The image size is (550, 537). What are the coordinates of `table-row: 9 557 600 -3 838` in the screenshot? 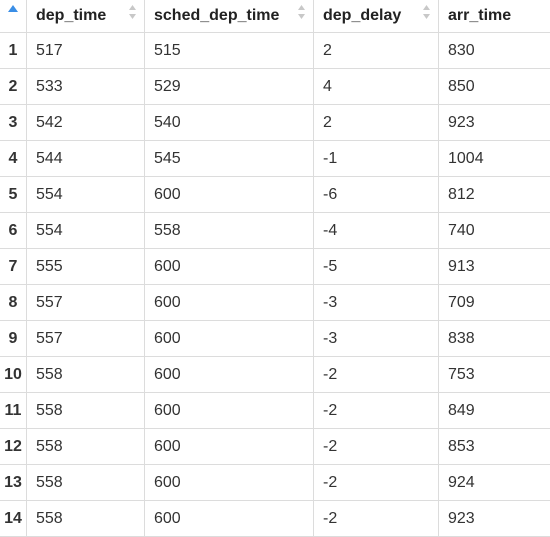 It's located at (275, 339).